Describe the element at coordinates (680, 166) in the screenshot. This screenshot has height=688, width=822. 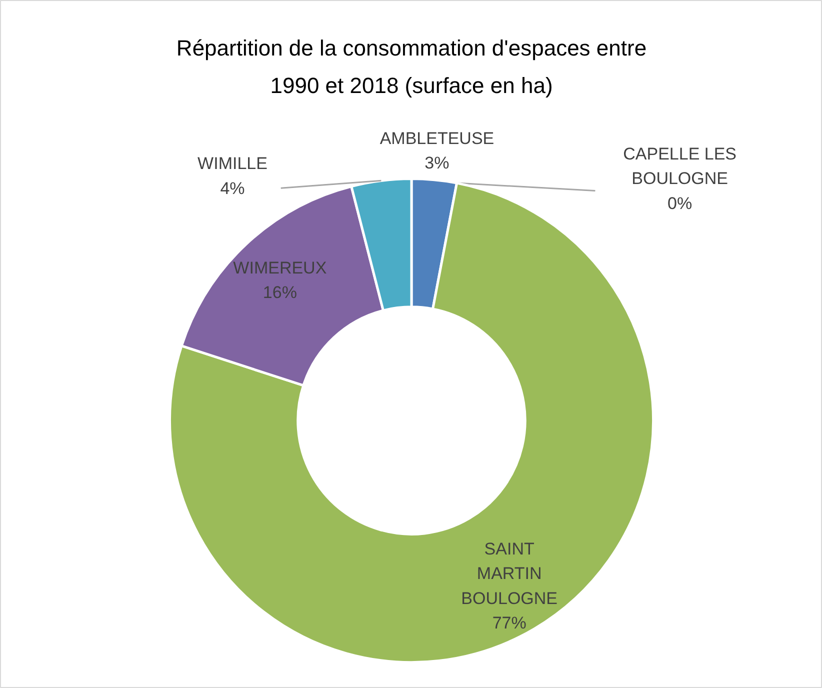
I see `category-label: CAPELLE LES BOULOGNE` at that location.